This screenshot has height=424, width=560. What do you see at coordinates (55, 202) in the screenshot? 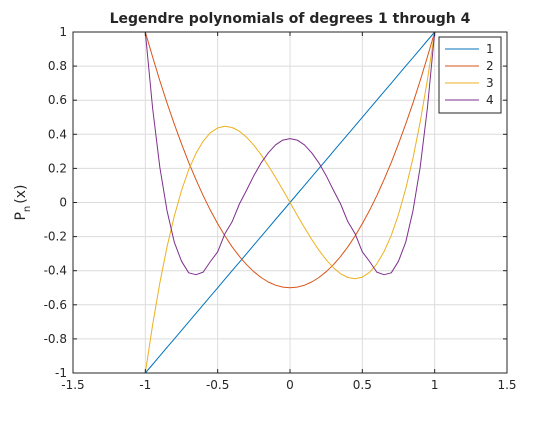
I see `y-tick-labels: -1 -0.8 -0.6 -0.4 -0.2 0 0.2 0.4 0.6 0.8 1` at bounding box center [55, 202].